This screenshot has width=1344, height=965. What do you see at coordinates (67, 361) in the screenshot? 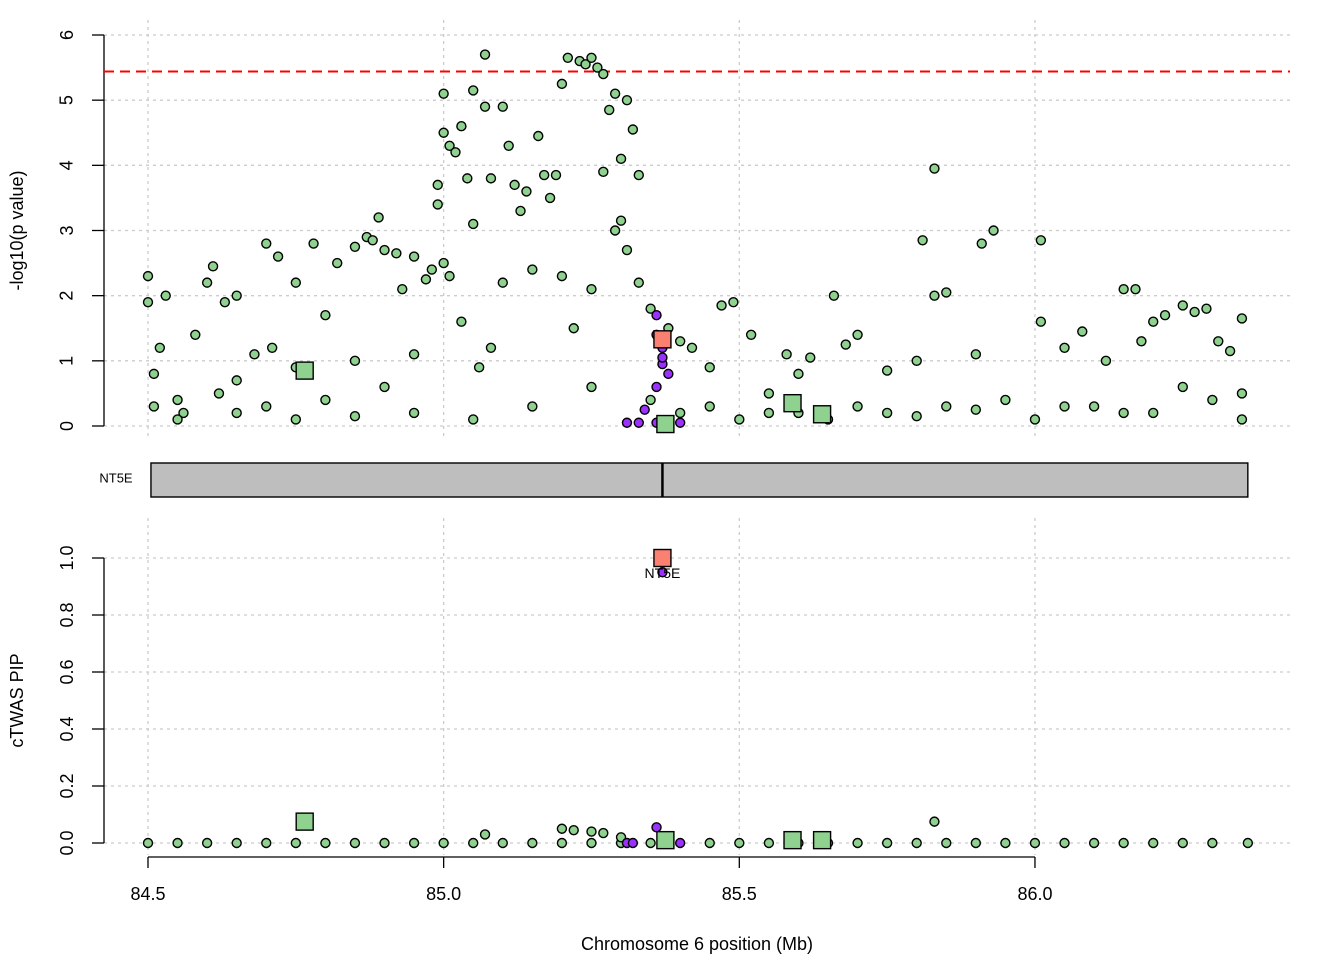
I see `y-tick-label: 1` at bounding box center [67, 361].